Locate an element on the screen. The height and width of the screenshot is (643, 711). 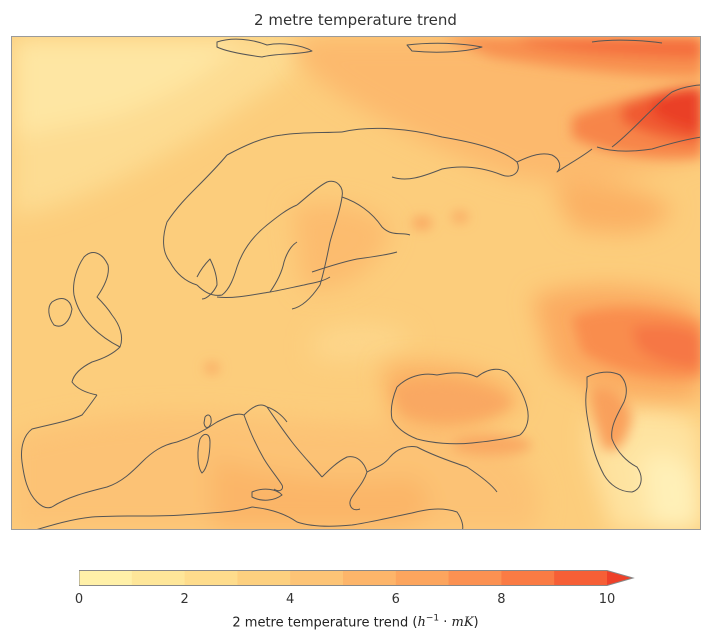
colorbar is located at coordinates (357, 578).